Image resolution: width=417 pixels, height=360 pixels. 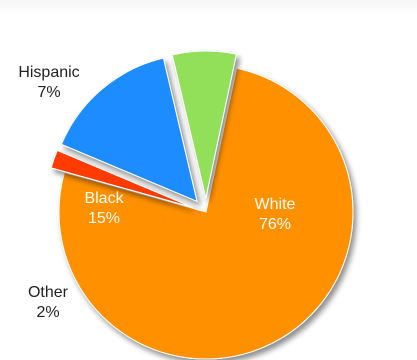 What do you see at coordinates (48, 92) in the screenshot?
I see `slice-value-hispanic: 7%` at bounding box center [48, 92].